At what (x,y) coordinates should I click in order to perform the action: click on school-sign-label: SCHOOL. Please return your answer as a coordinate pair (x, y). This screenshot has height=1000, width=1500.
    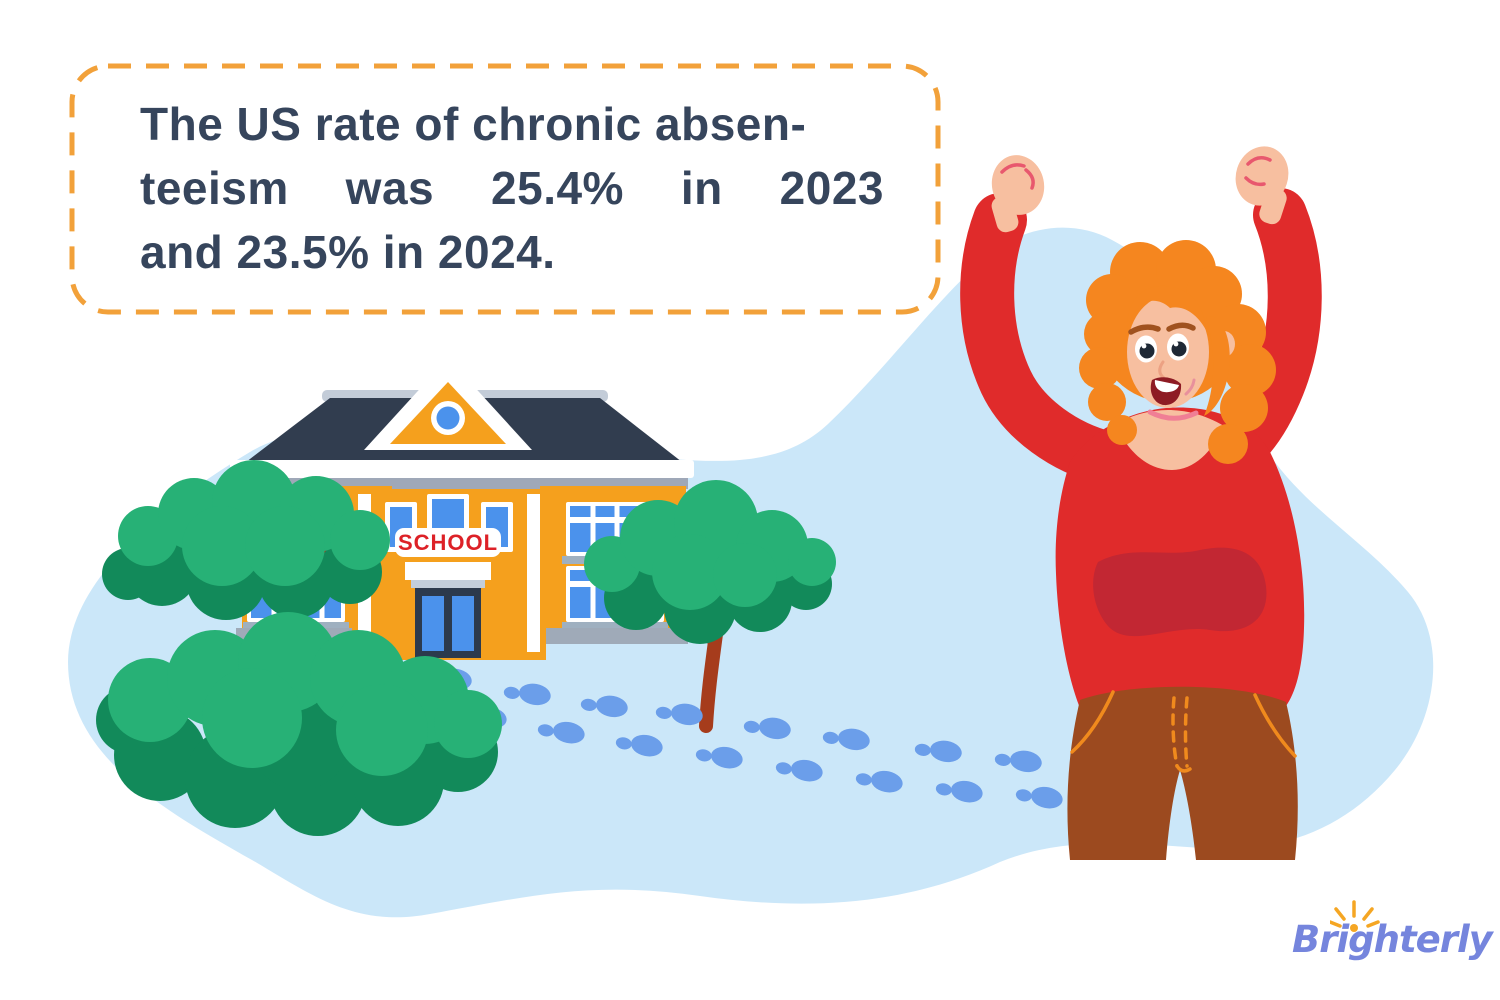
    Looking at the image, I should click on (448, 542).